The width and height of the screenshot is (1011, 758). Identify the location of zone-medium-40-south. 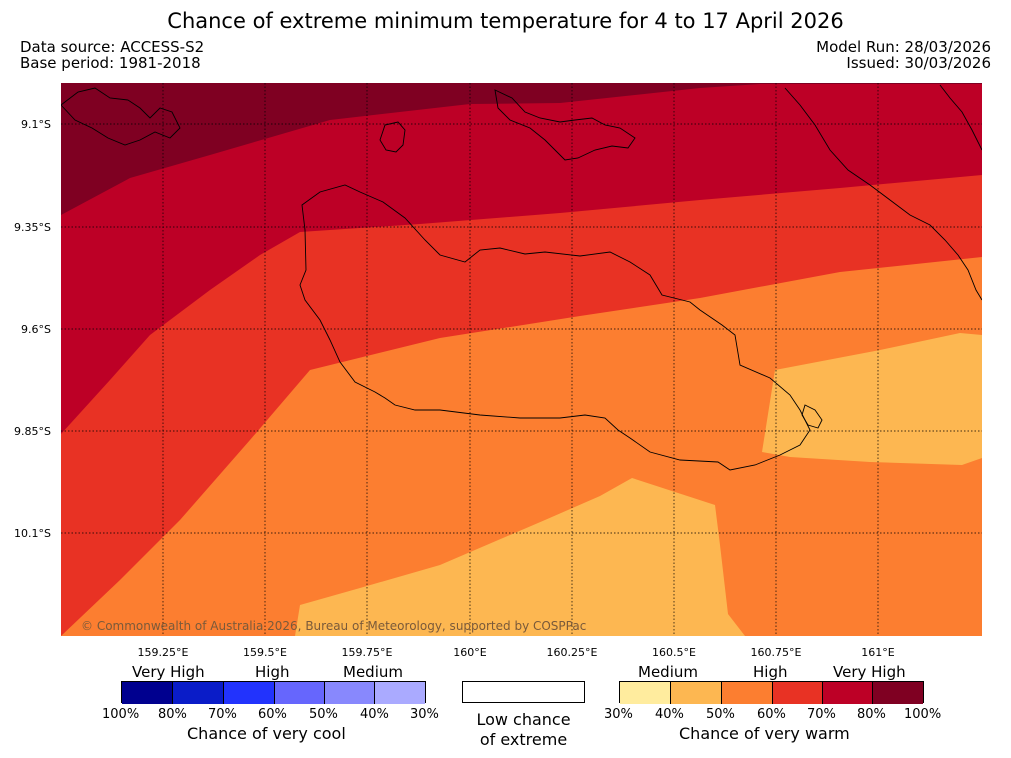
(520, 557).